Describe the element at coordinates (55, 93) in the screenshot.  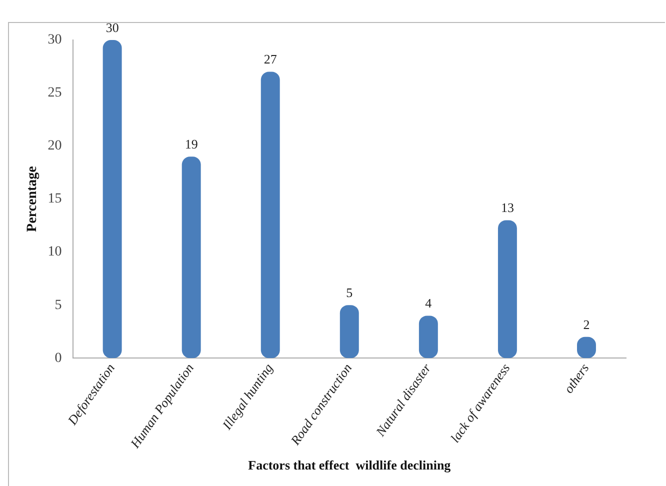
I see `y-tick-label: 25` at that location.